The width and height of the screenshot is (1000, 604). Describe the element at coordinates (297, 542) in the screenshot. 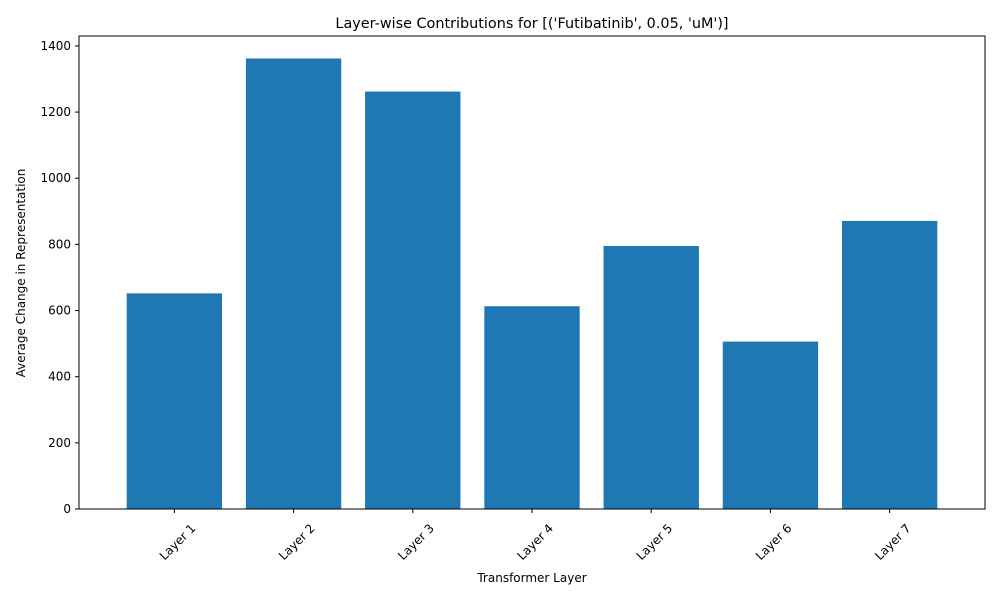

I see `x-tick-label: Layer 2` at that location.